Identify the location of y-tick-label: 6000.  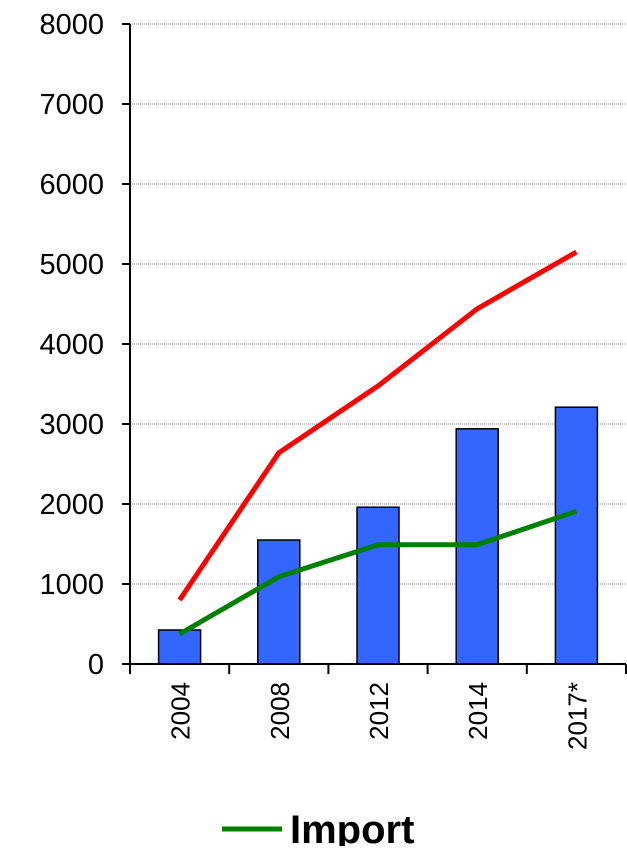
(71, 185).